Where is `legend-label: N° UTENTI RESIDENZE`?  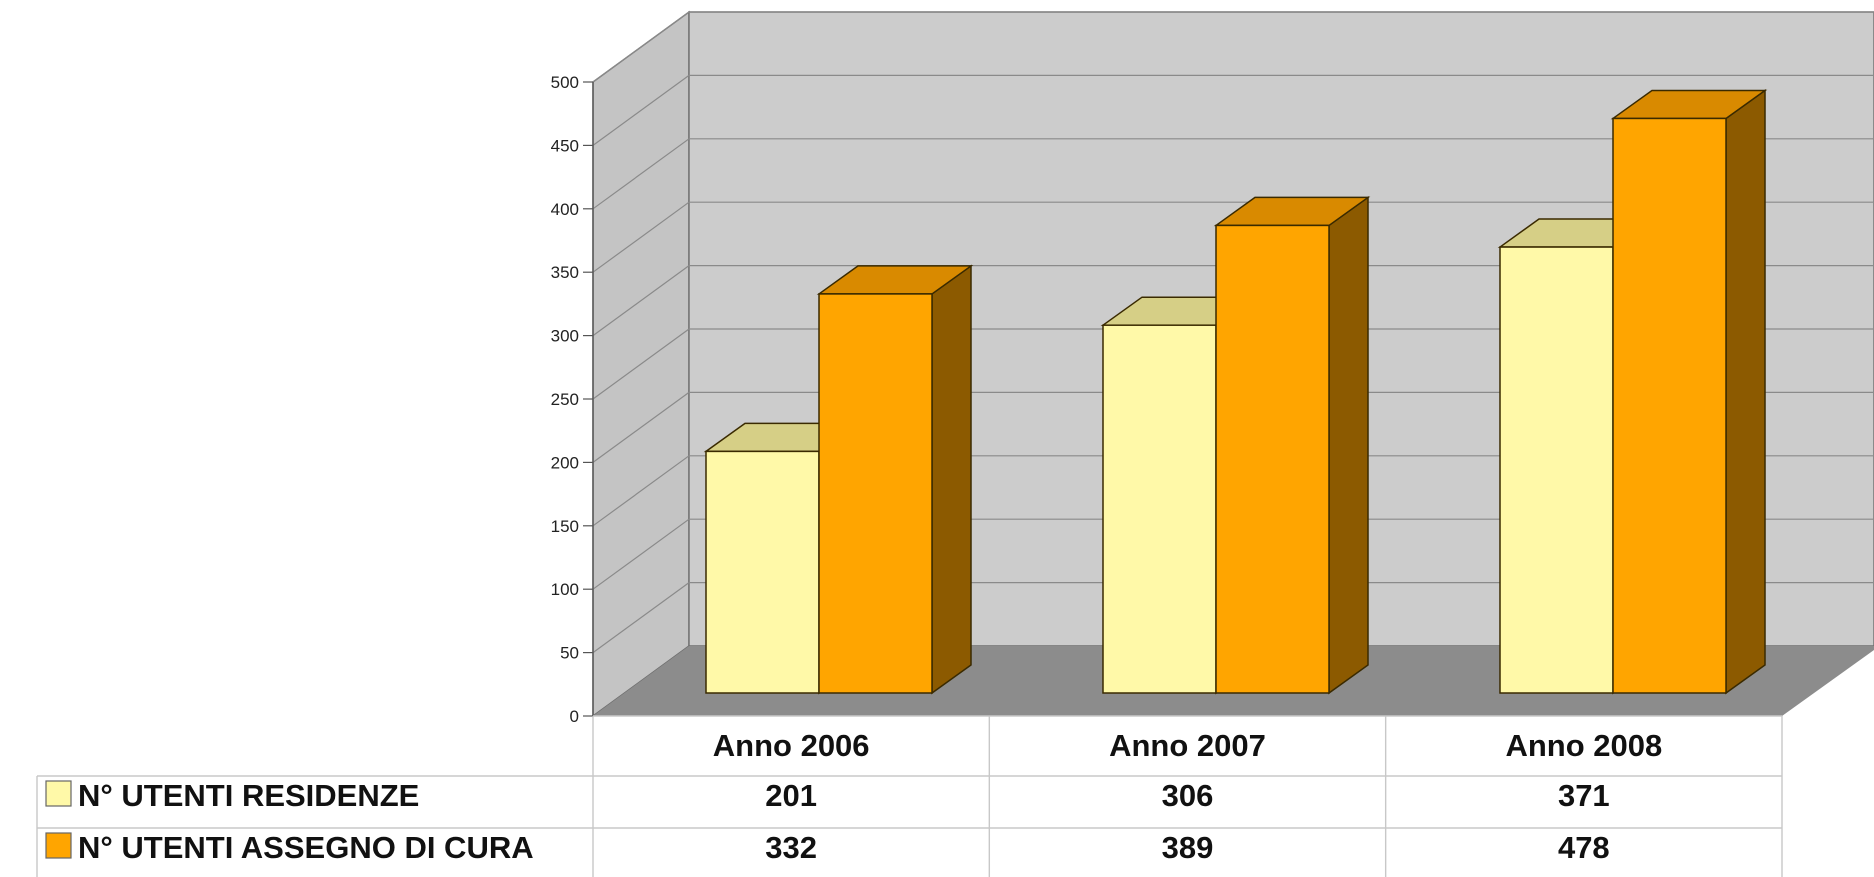 legend-label: N° UTENTI RESIDENZE is located at coordinates (248, 795).